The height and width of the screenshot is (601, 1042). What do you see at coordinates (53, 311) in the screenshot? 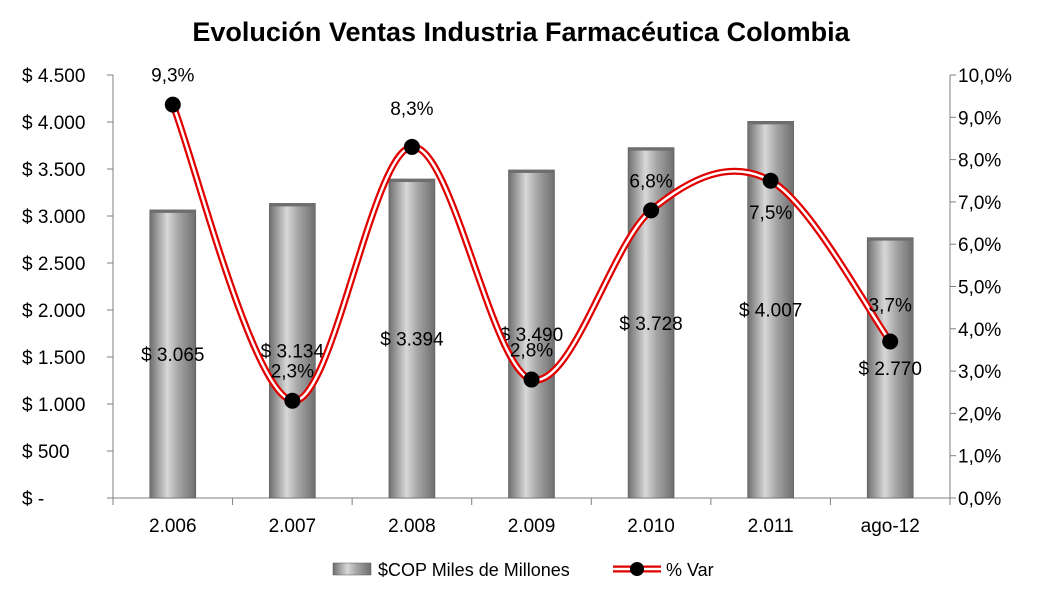
I see `y-left-tick-label: $ 2.000` at bounding box center [53, 311].